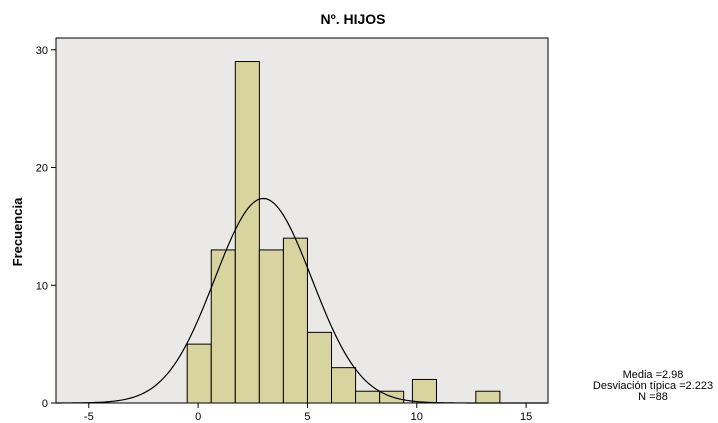 The image size is (718, 423). What do you see at coordinates (526, 417) in the screenshot?
I see `x-tick-label-4: 15` at bounding box center [526, 417].